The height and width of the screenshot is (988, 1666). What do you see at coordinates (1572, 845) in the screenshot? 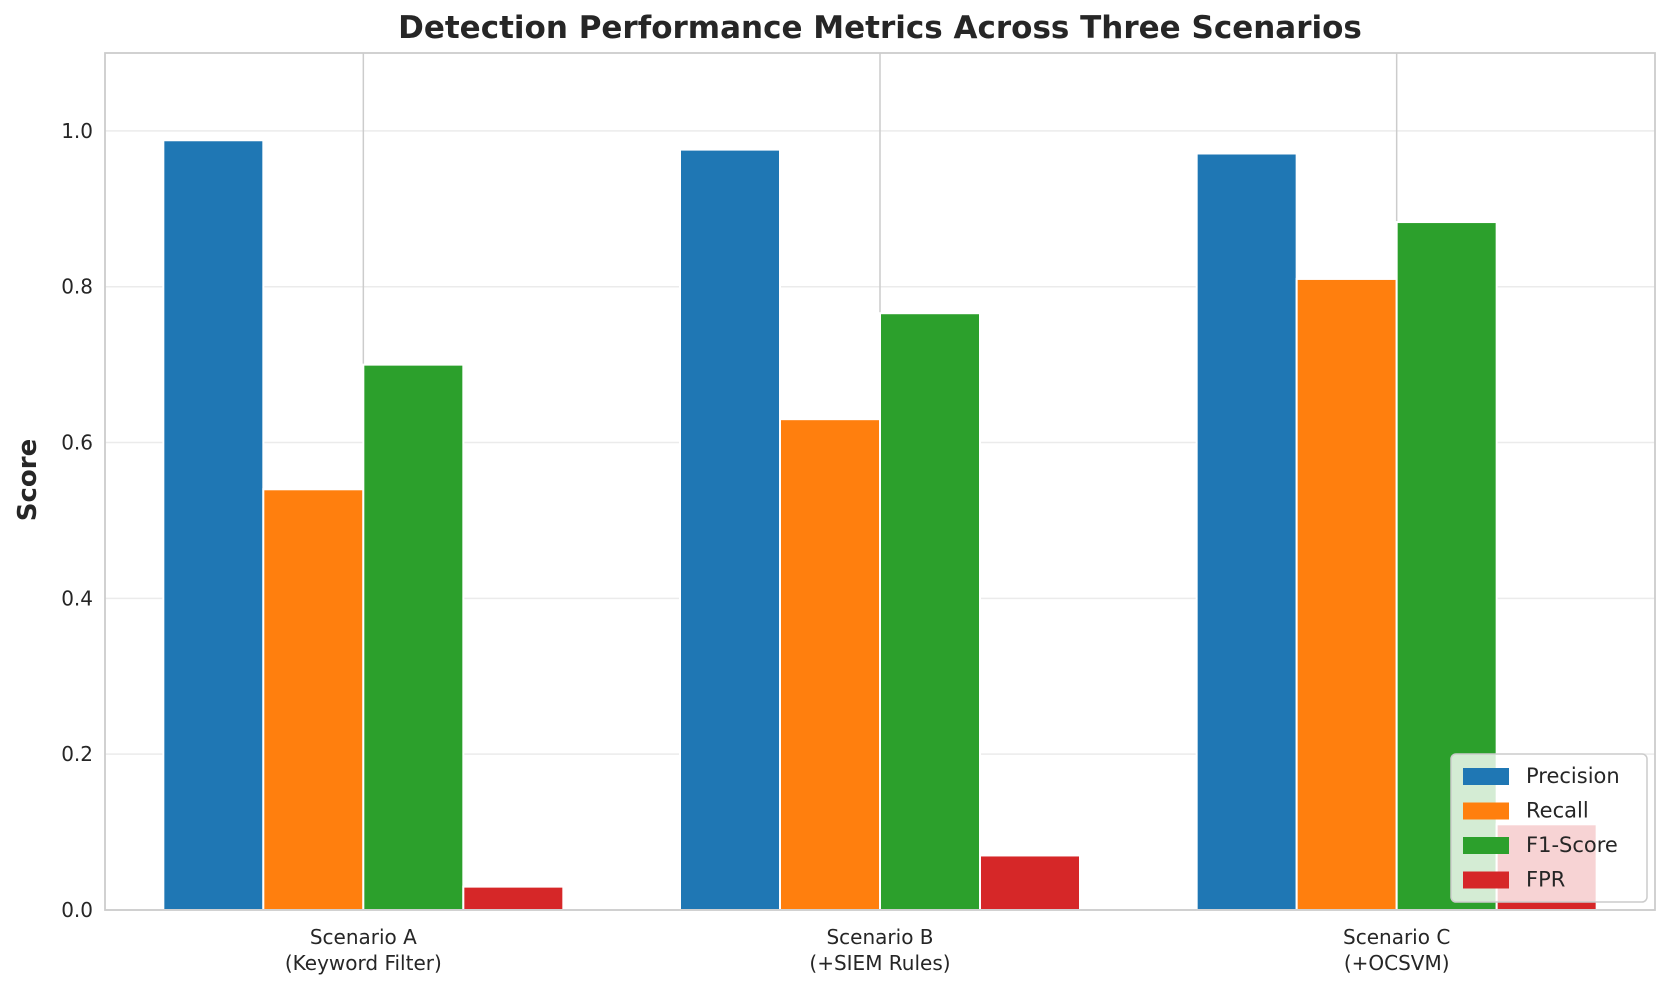
I see `legend-label-f1-score: F1-Score` at bounding box center [1572, 845].